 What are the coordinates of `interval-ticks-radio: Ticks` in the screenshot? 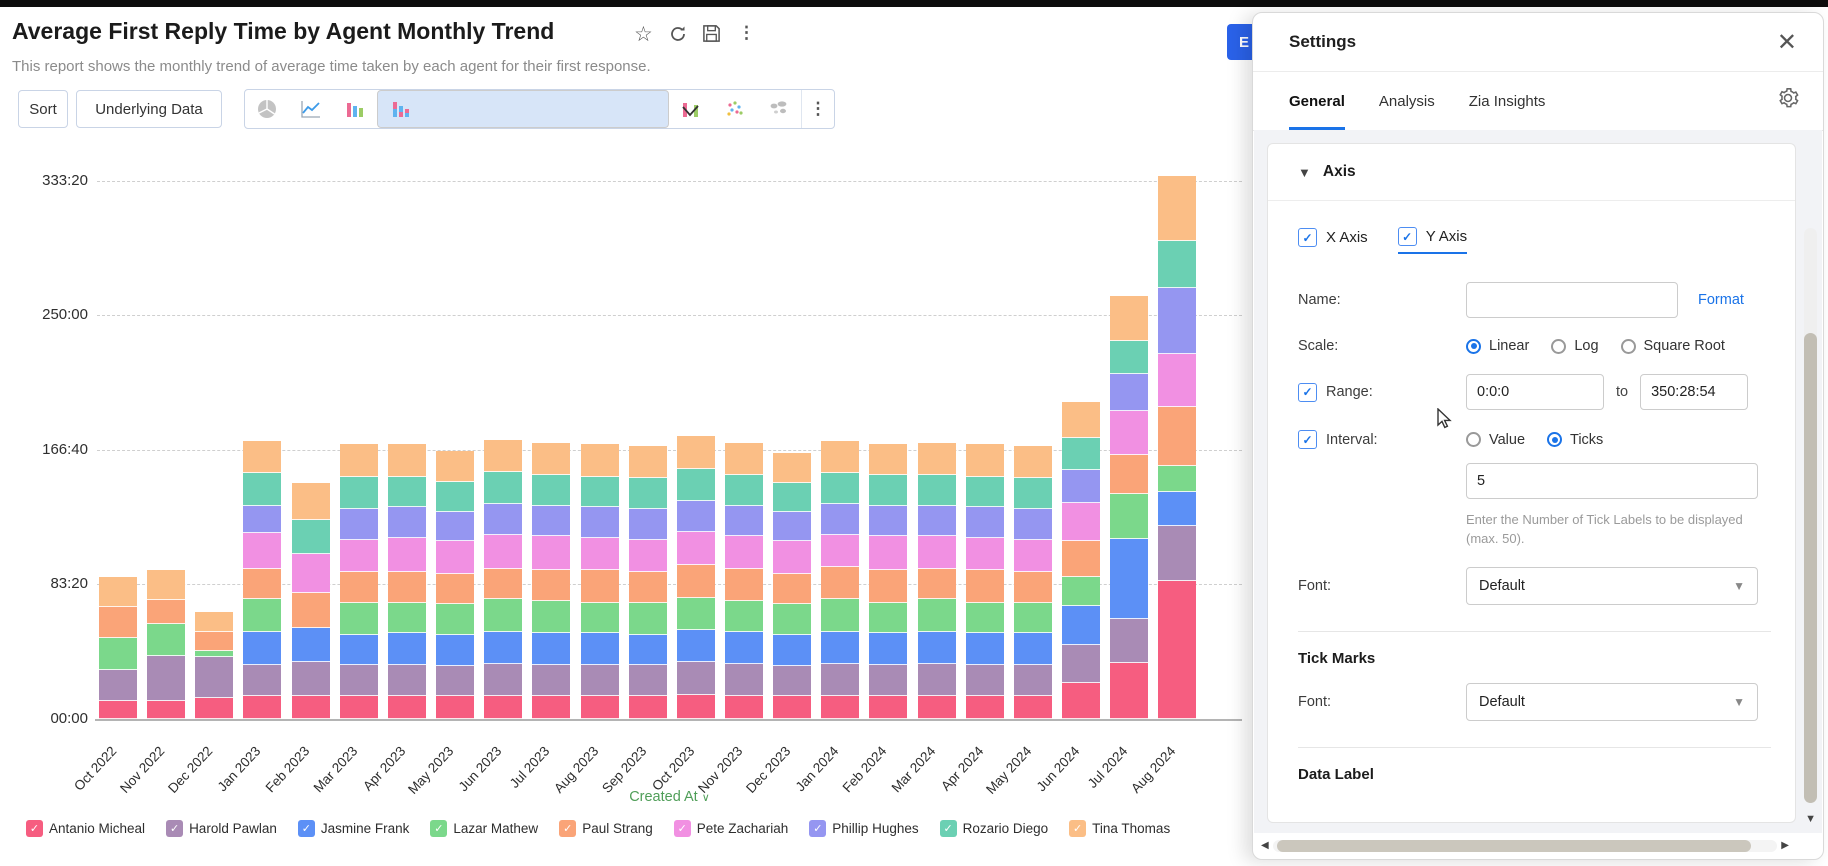 It's located at (1575, 440).